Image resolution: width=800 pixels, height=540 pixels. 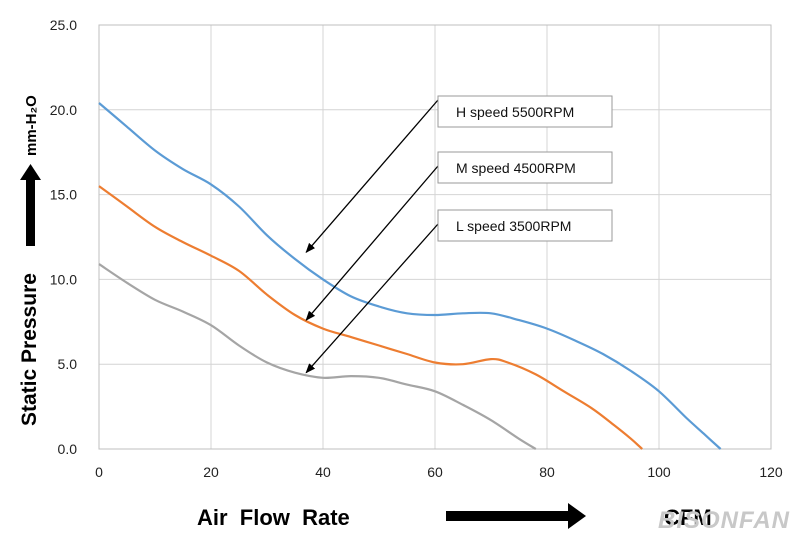 I want to click on x-tick-label: 120, so click(x=771, y=472).